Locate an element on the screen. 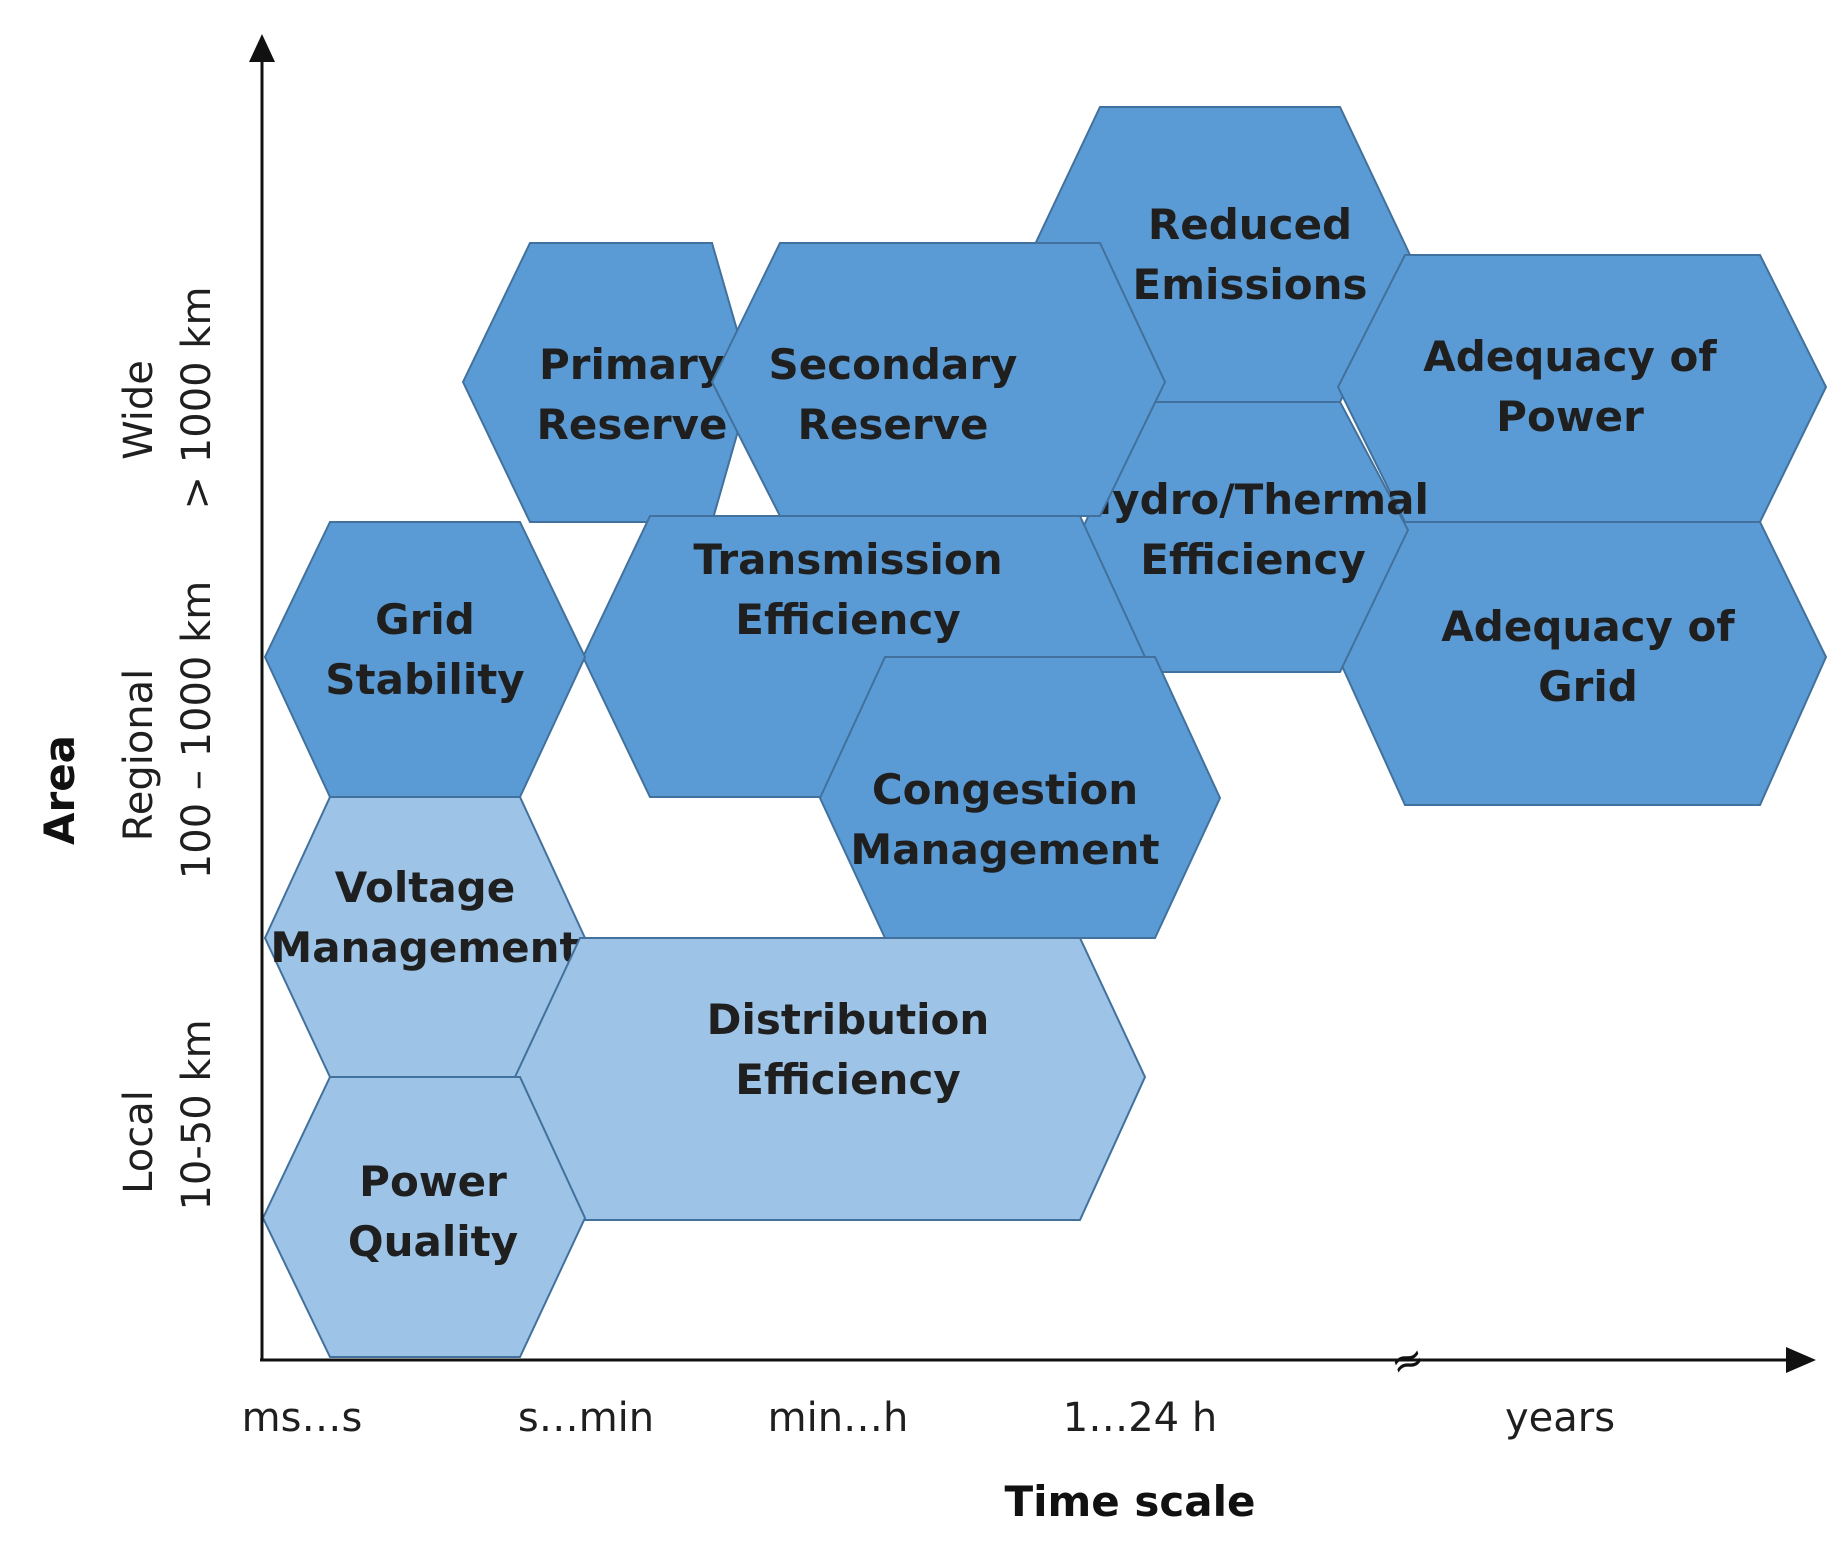 This screenshot has height=1546, width=1846. hexagon-label-primary-reserve-line-1: Primary is located at coordinates (632, 364).